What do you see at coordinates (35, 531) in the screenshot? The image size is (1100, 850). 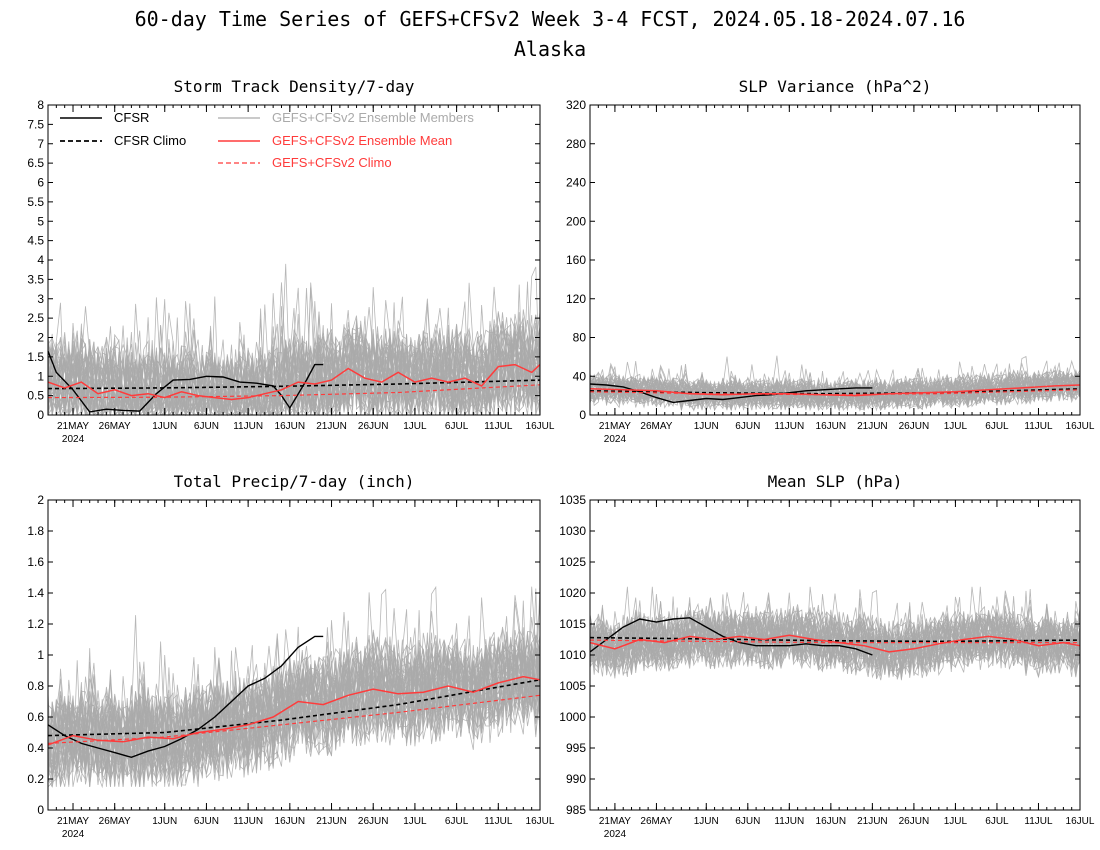 I see `y-tick-label: 1.8` at bounding box center [35, 531].